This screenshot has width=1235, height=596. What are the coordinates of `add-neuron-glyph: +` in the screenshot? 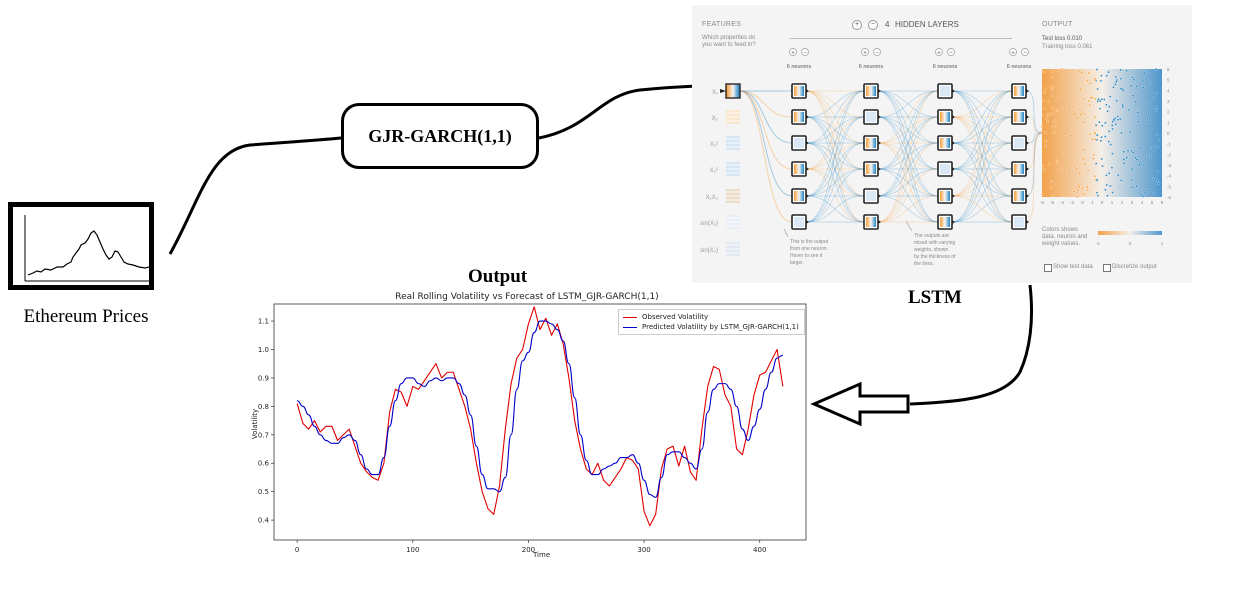 It's located at (939, 54).